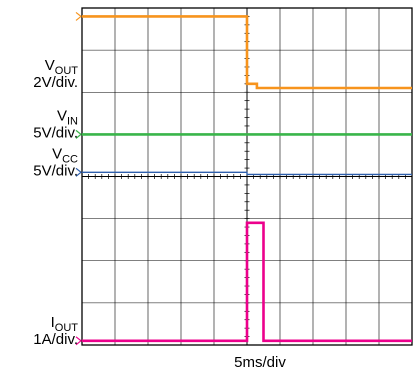 This screenshot has height=379, width=420. Describe the element at coordinates (78, 16) in the screenshot. I see `channel-marker-vout` at that location.